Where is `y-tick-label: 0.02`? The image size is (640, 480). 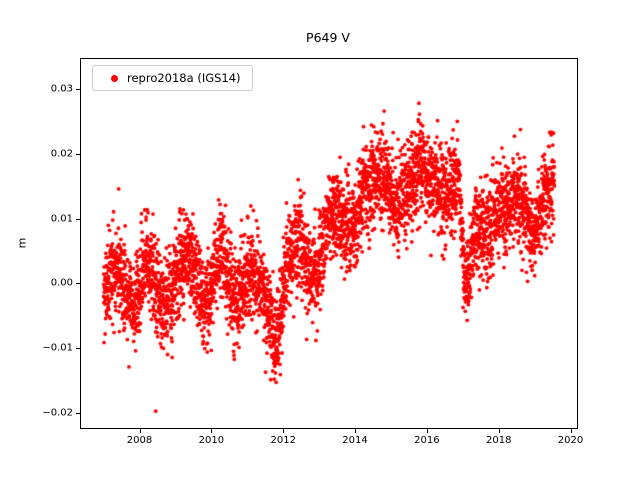
y-tick-label: 0.02 is located at coordinates (61, 154).